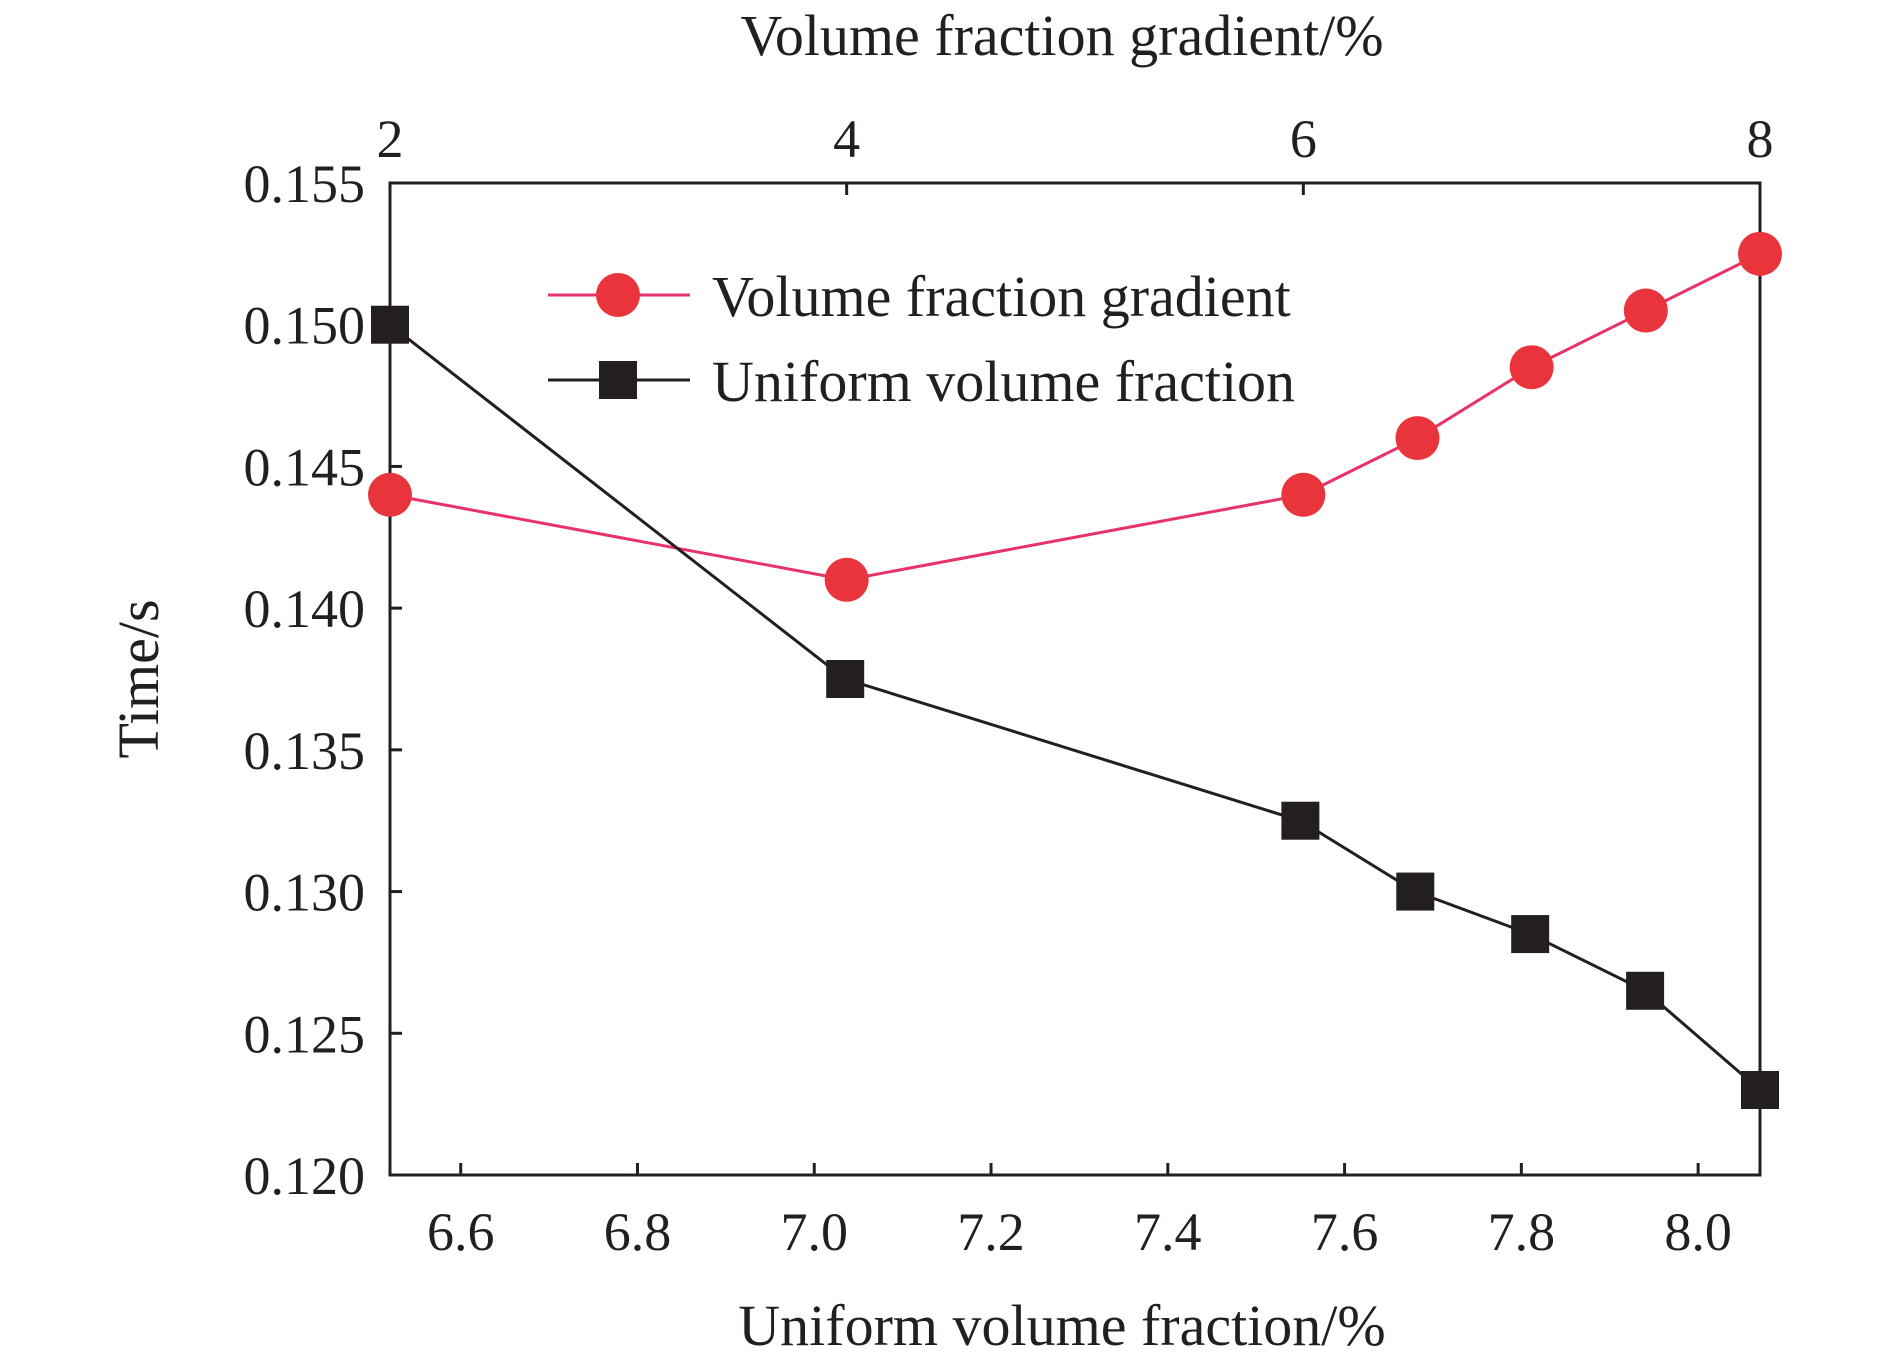 The width and height of the screenshot is (1890, 1367). What do you see at coordinates (138, 678) in the screenshot?
I see `y-axis-title: Time/s` at bounding box center [138, 678].